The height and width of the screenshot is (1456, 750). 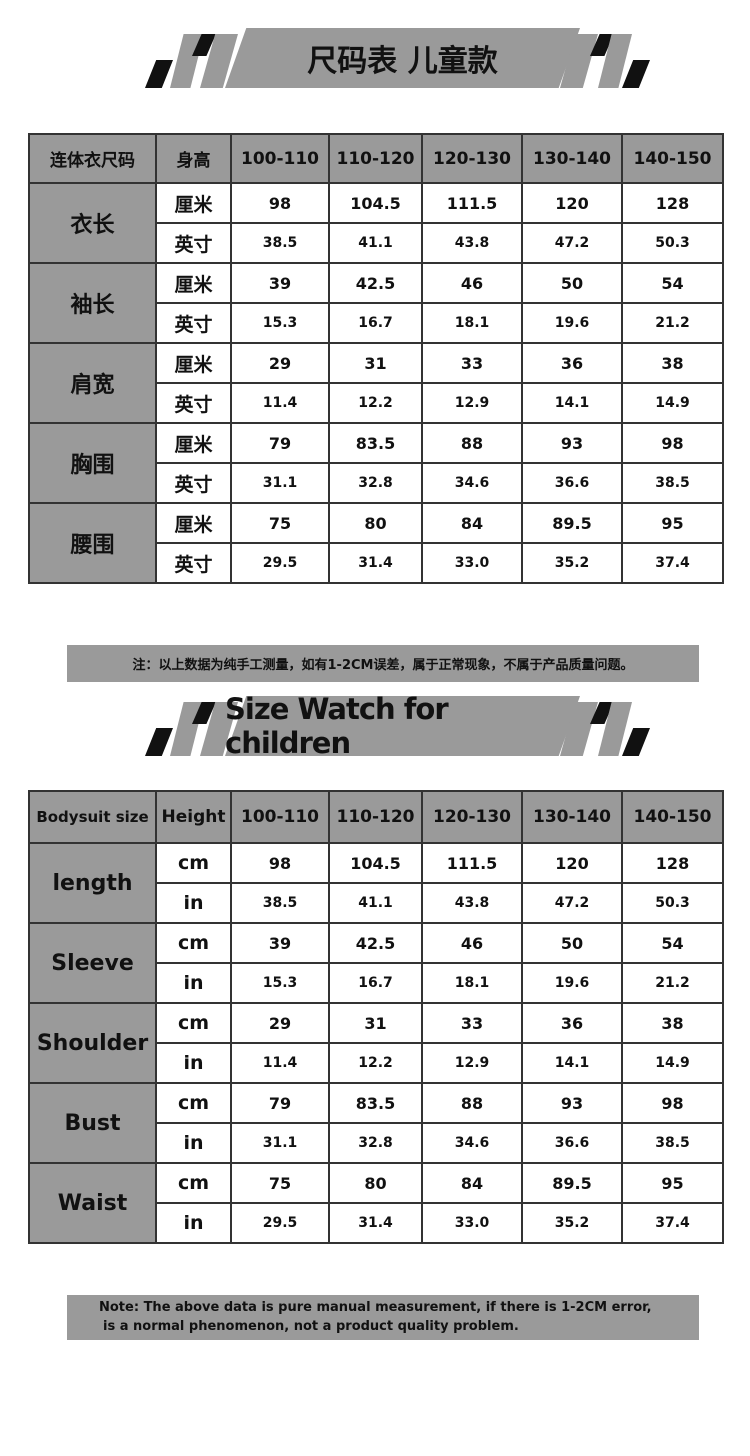 I want to click on header-cell: 110-120, so click(x=375, y=158).